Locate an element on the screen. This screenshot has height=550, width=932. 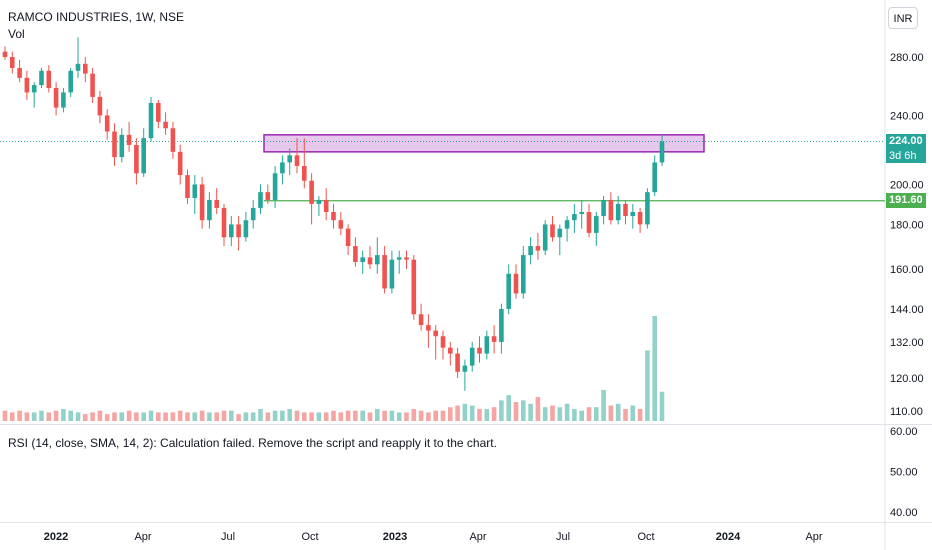
price-tick-label: 160.00 is located at coordinates (907, 270).